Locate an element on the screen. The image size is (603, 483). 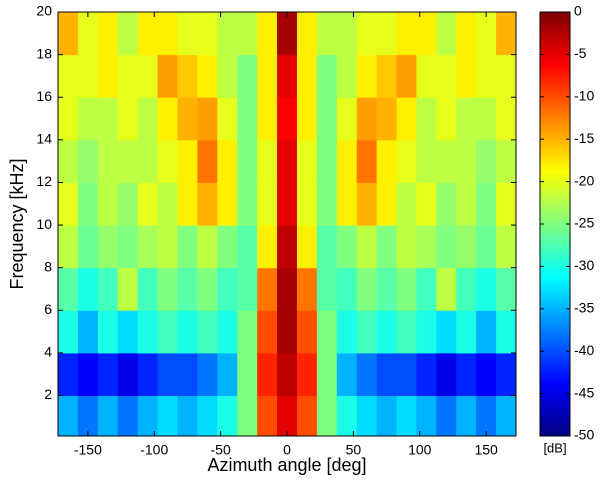
x-tick-label: 100 is located at coordinates (420, 450).